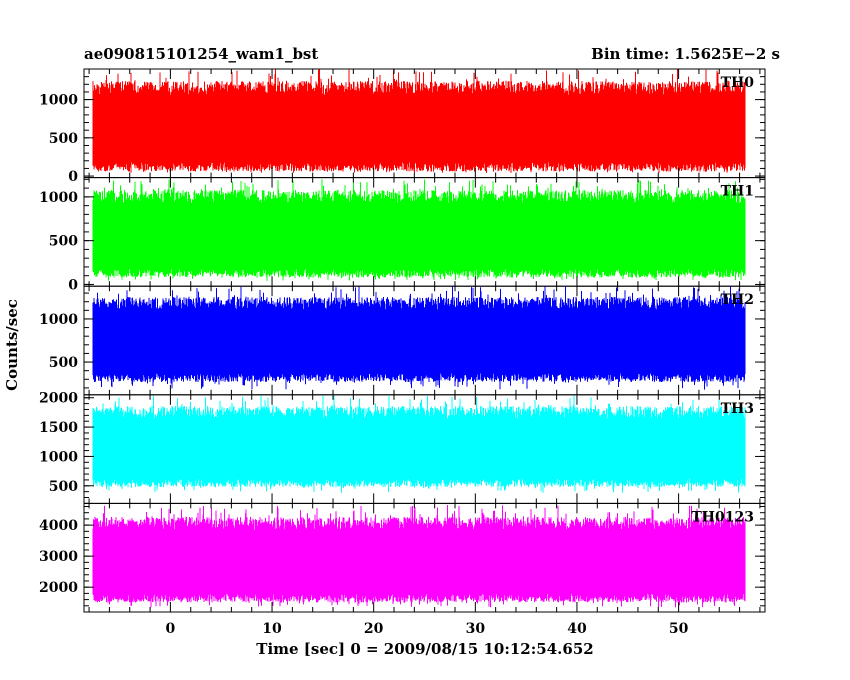 Image resolution: width=850 pixels, height=680 pixels. I want to click on x-tick-label: 0, so click(171, 629).